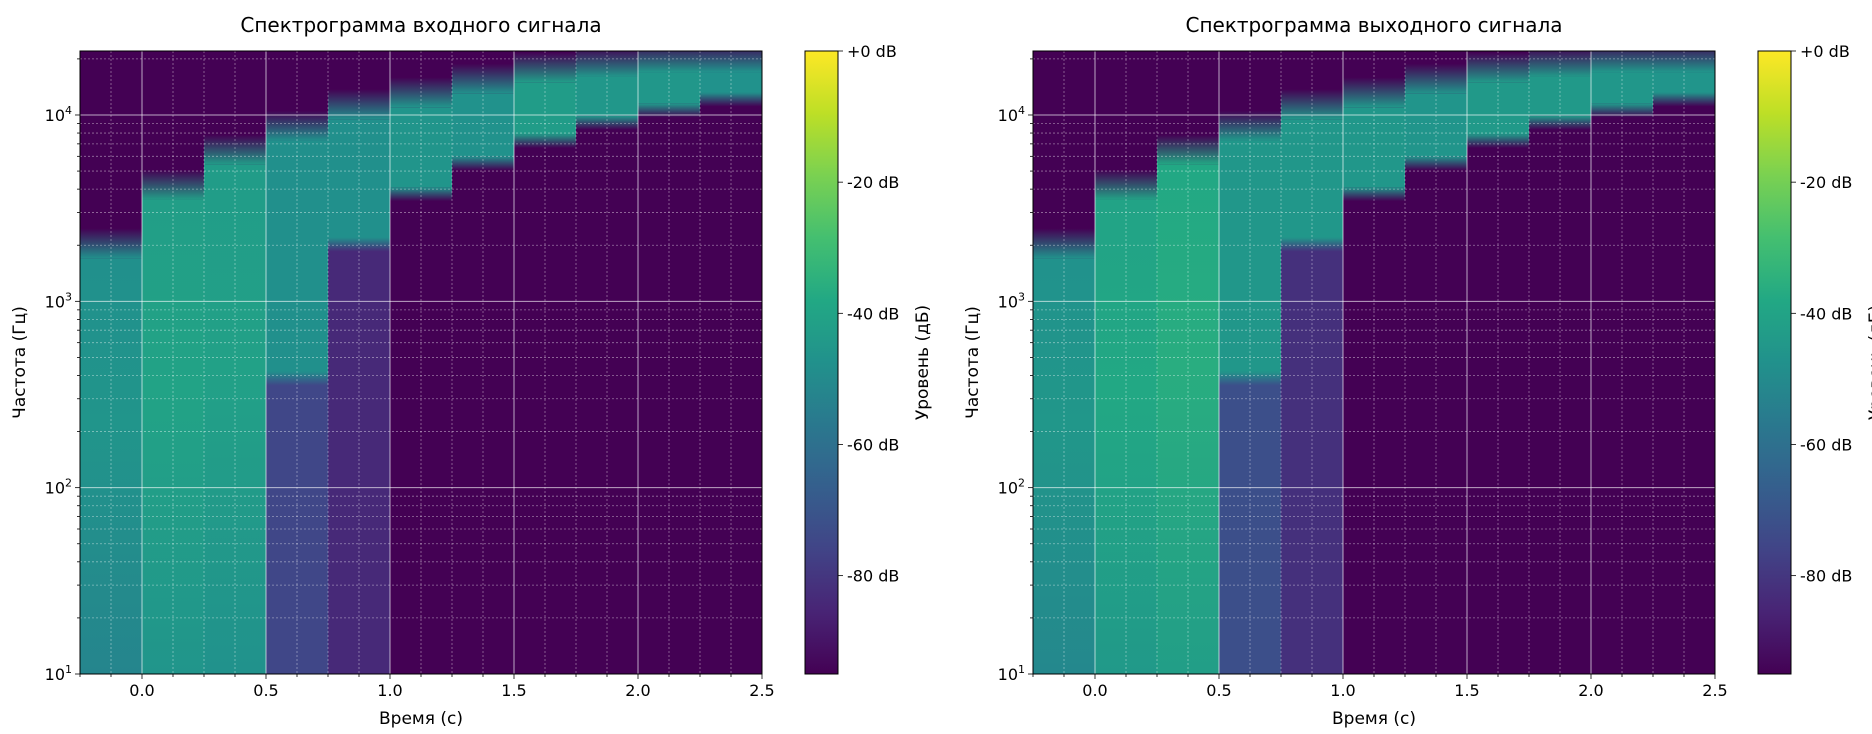 The height and width of the screenshot is (734, 1872). Describe the element at coordinates (872, 51) in the screenshot. I see `colorbar-tick-label: +0 dB` at that location.